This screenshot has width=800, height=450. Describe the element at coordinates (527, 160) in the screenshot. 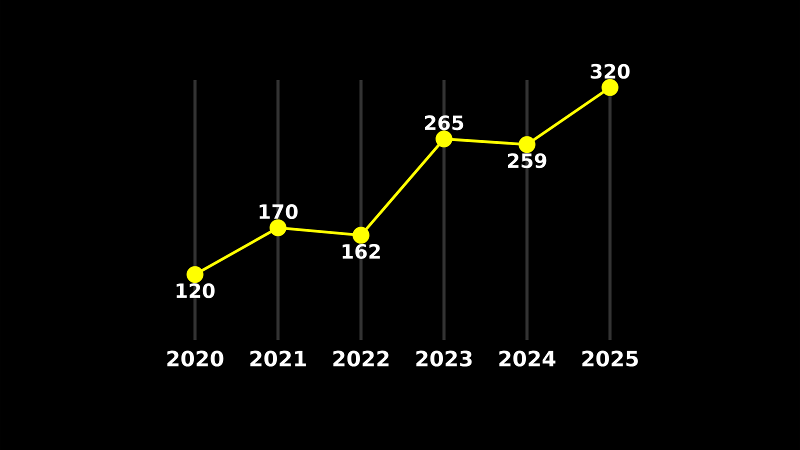

I see `data-label: 259` at that location.